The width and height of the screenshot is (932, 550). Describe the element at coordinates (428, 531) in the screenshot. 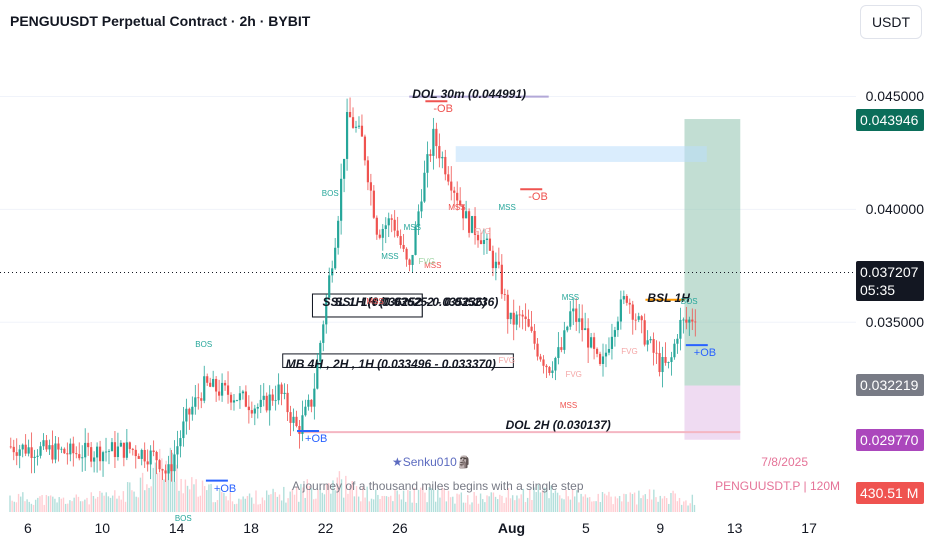

I see `time-axis: 6 10 14 18 22 26 Aug 5 9 13 17` at that location.